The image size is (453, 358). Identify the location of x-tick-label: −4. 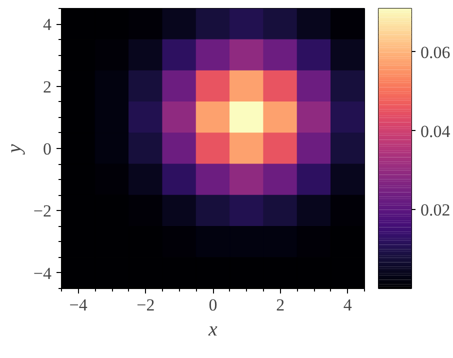
(78, 305).